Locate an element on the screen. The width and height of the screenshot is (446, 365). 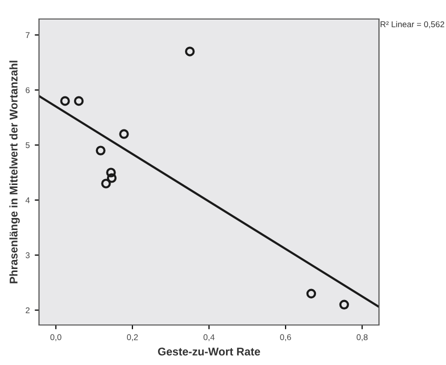
y-tick-label: 7 is located at coordinates (28, 35).